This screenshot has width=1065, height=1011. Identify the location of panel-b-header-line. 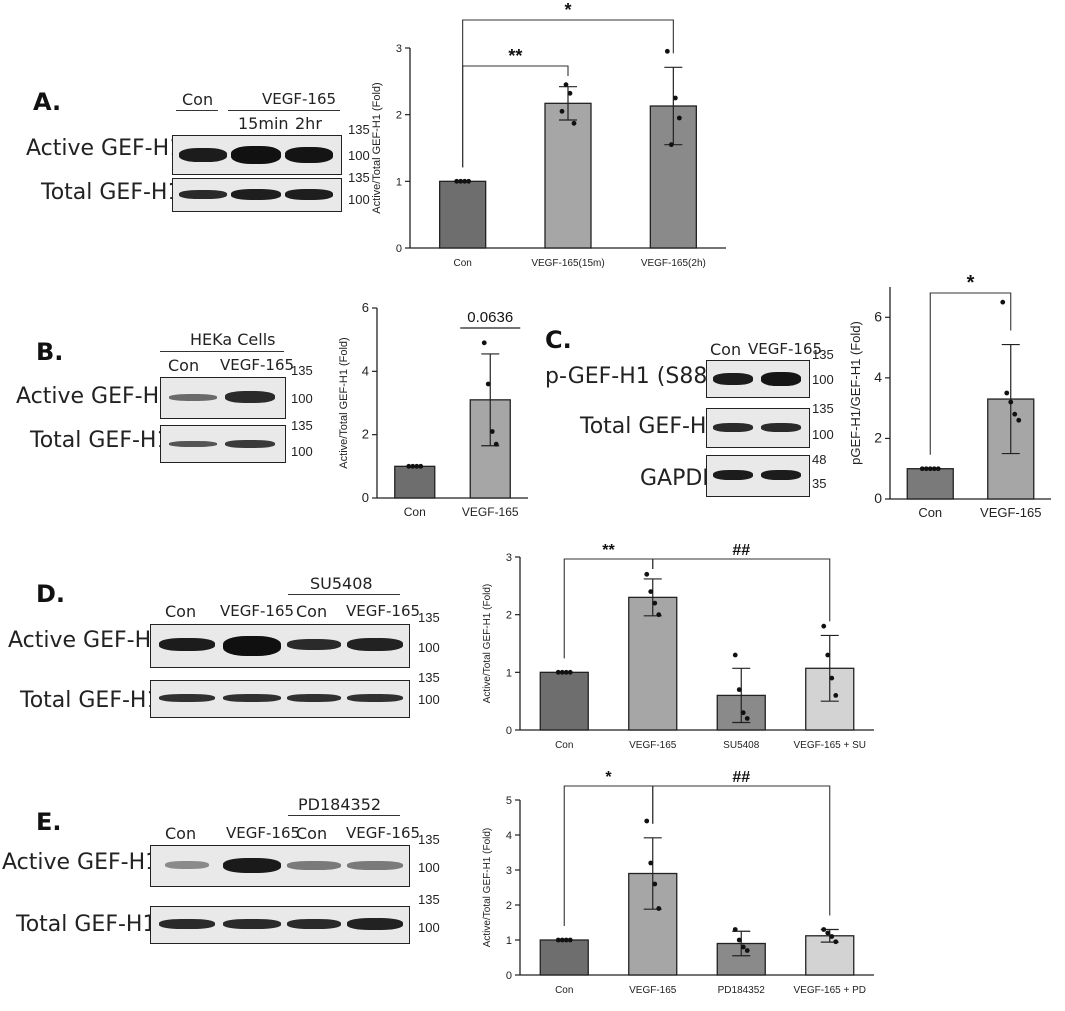
(222, 351).